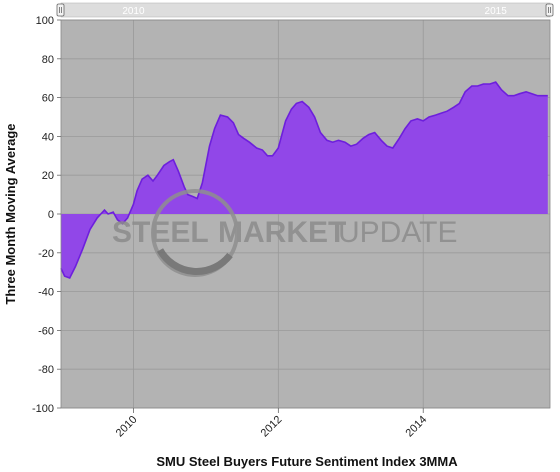  Describe the element at coordinates (496, 11) in the screenshot. I see `navigator-label: 2015` at that location.